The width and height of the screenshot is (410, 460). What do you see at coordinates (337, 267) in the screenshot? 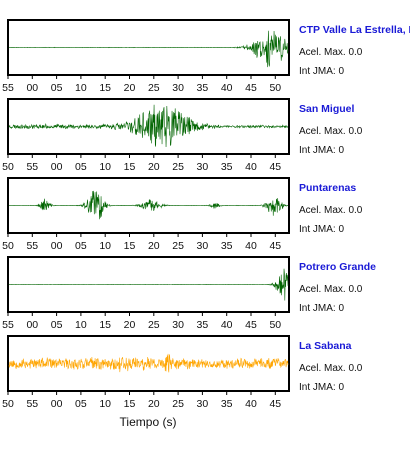
I see `station-name: Potrero Grande` at bounding box center [337, 267].